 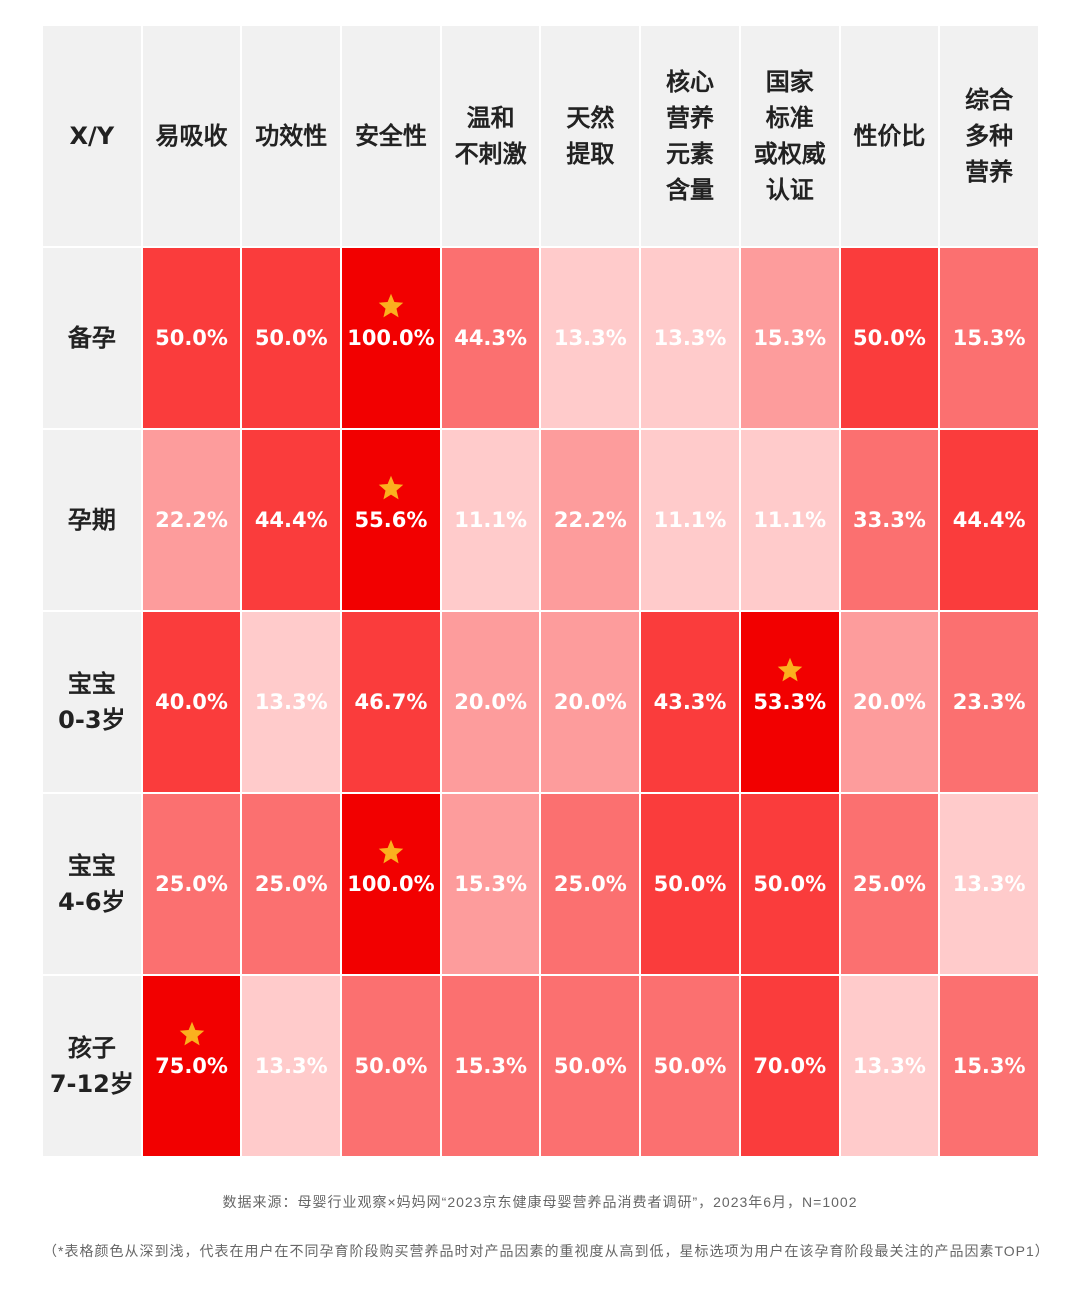 I want to click on cell-value: 23.3%, so click(x=989, y=702).